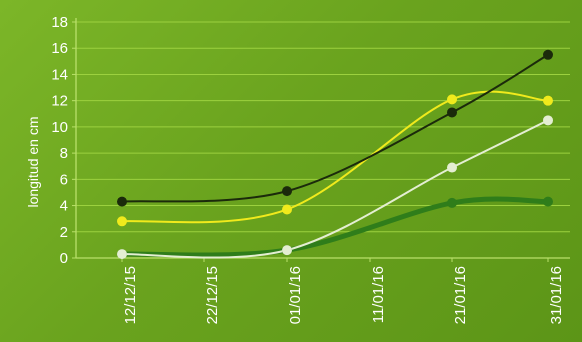 The width and height of the screenshot is (582, 342). I want to click on y-tick-label: 10, so click(59, 127).